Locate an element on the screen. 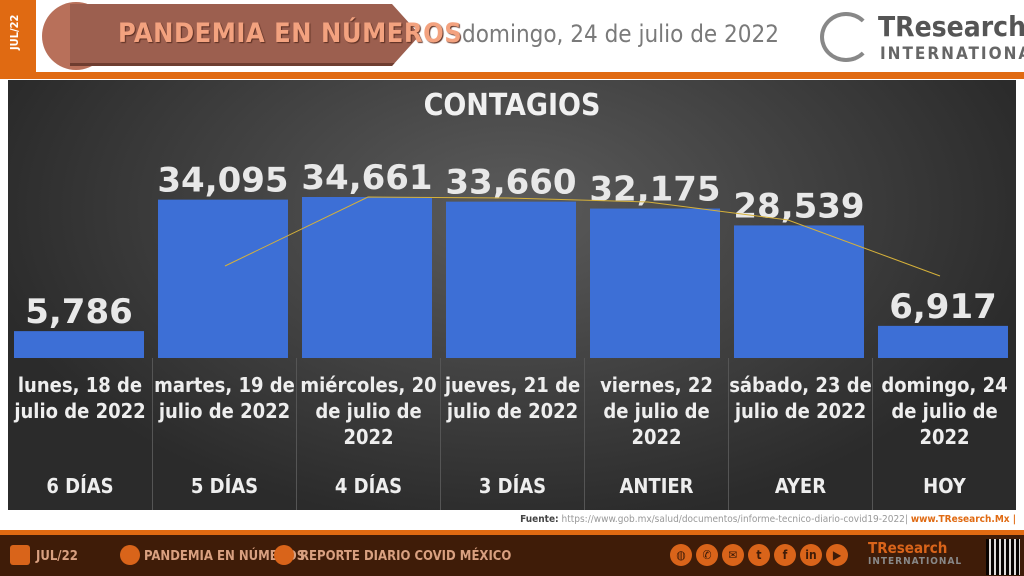 Image resolution: width=1024 pixels, height=576 pixels. value-label: 28,539 is located at coordinates (798, 206).